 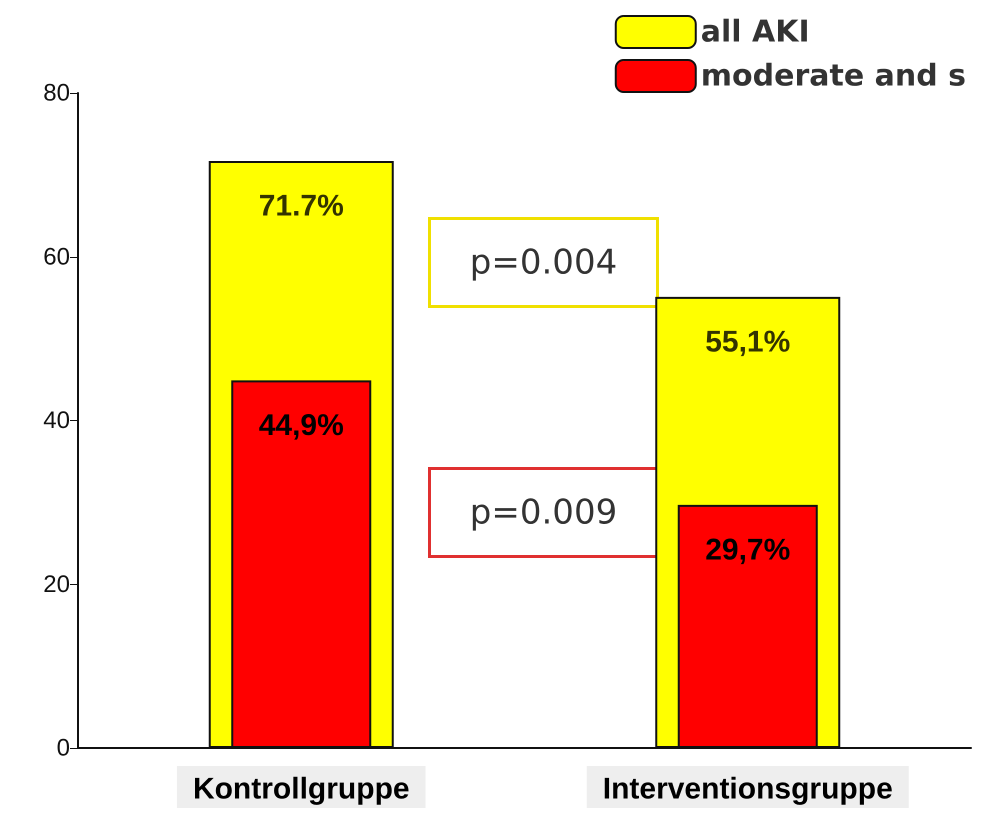 What do you see at coordinates (56, 256) in the screenshot?
I see `y-tick-label: 60` at bounding box center [56, 256].